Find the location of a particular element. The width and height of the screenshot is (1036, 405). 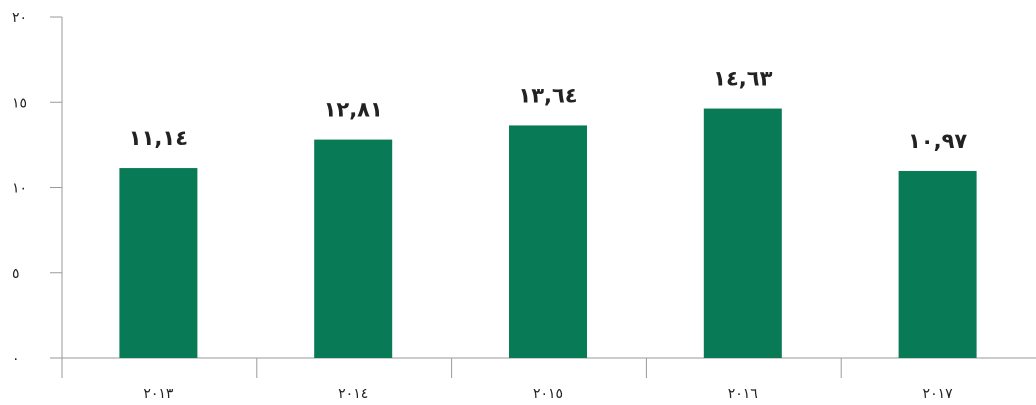

y-tick-label: ٠ is located at coordinates (16, 359).